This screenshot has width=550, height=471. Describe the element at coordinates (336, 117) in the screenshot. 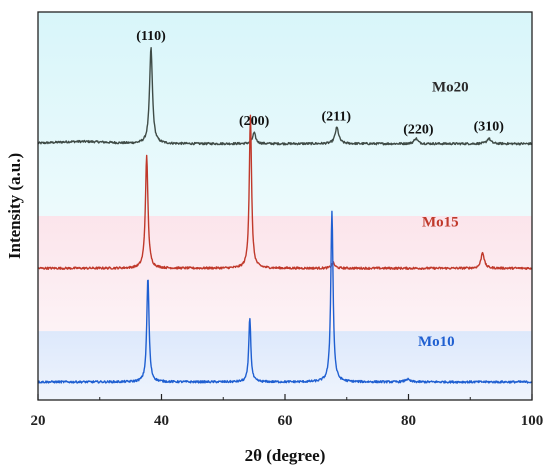

I see `peak-annotation: (211)` at that location.